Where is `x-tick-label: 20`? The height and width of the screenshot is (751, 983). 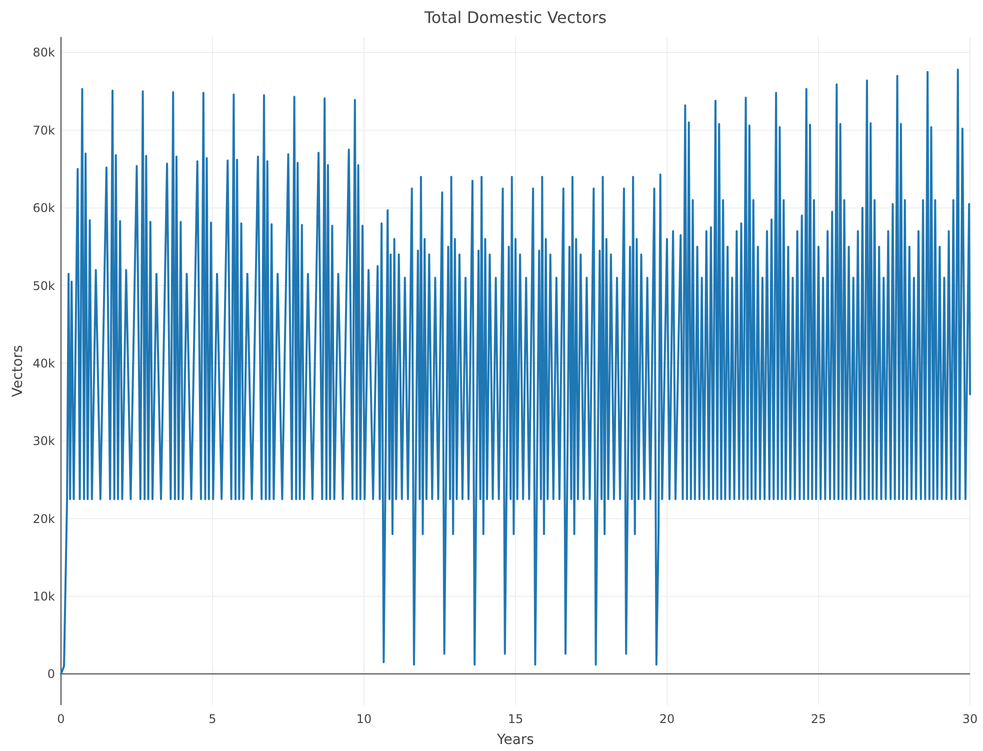
x-tick-label: 20 is located at coordinates (667, 719).